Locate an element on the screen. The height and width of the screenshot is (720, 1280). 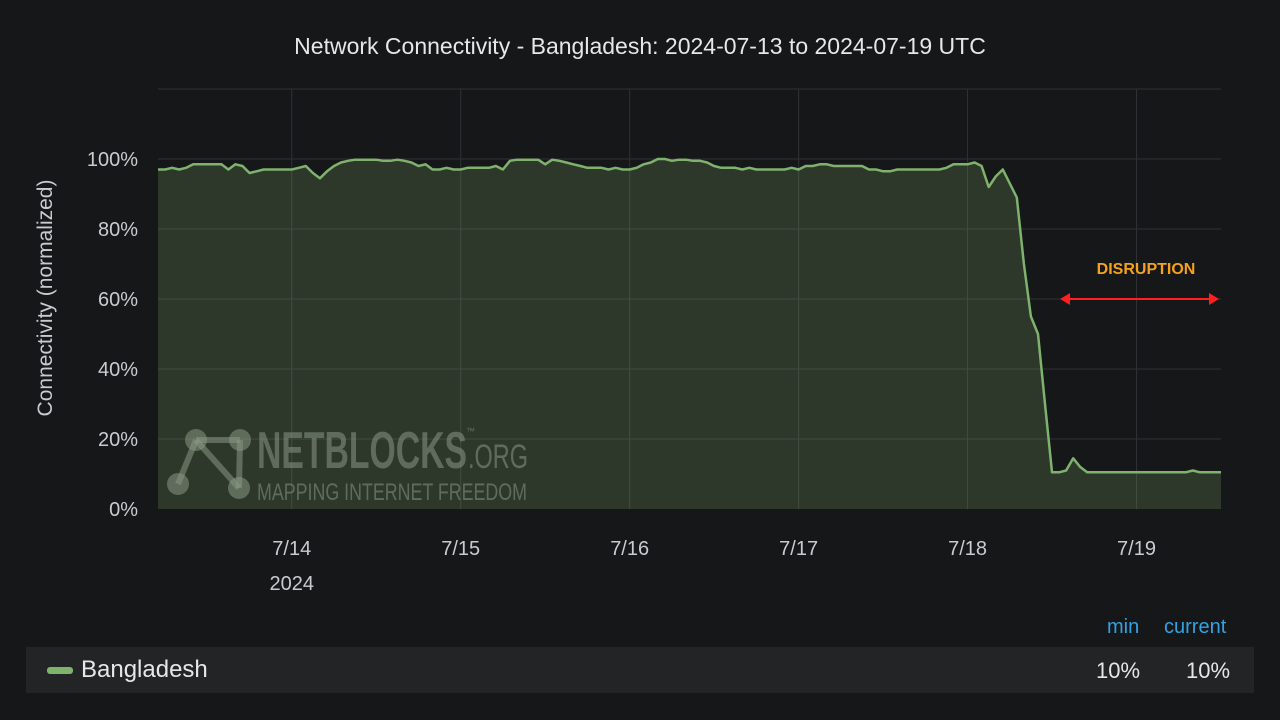
legend-row: Bangladesh 10% 10% is located at coordinates (640, 670).